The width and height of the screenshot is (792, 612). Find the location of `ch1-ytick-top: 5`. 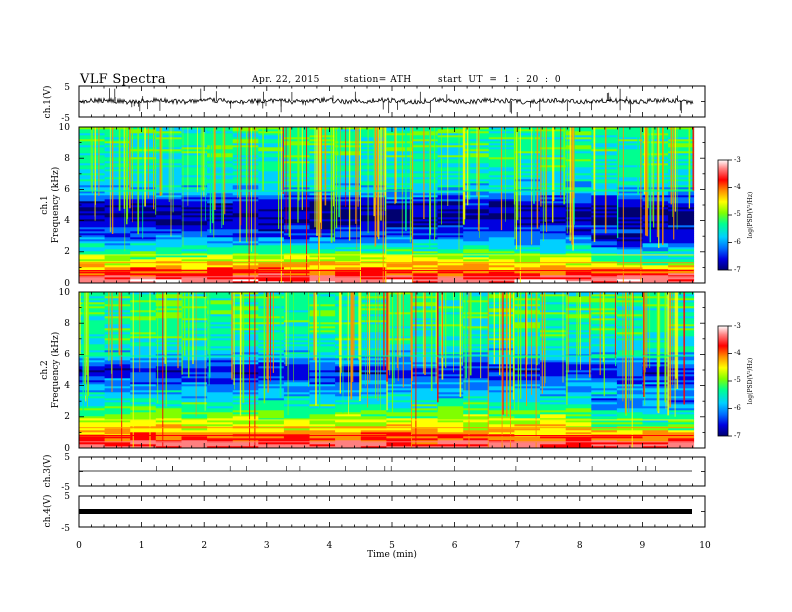

ch1-ytick-top: 5 is located at coordinates (67, 88).